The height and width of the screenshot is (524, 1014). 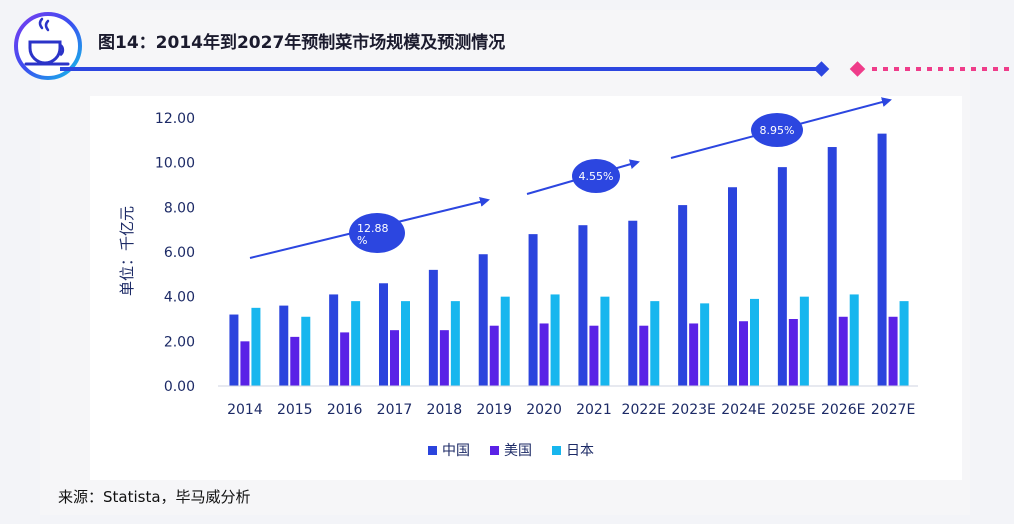 I want to click on growth-label: 8.95%, so click(x=777, y=130).